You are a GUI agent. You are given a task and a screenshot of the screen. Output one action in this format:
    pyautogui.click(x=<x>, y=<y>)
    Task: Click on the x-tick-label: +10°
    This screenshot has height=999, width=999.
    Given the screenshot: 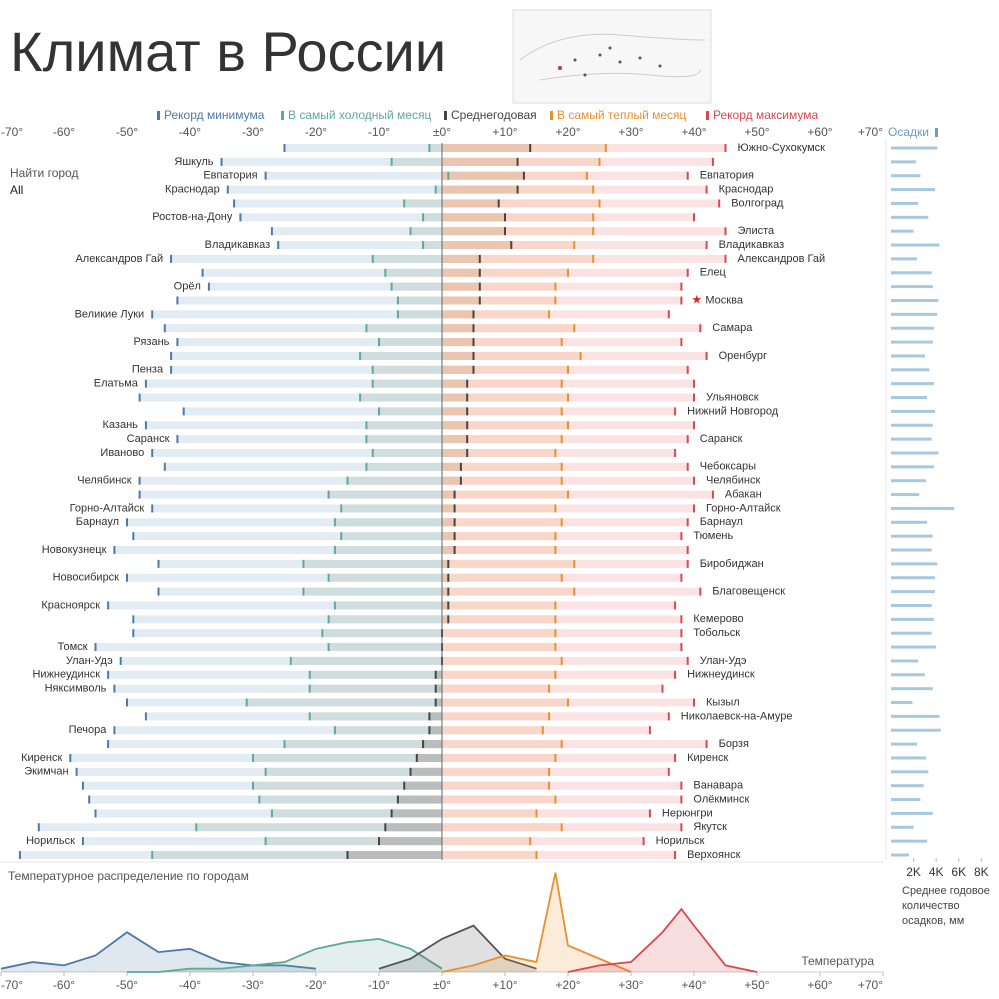 What is the action you would take?
    pyautogui.click(x=504, y=132)
    